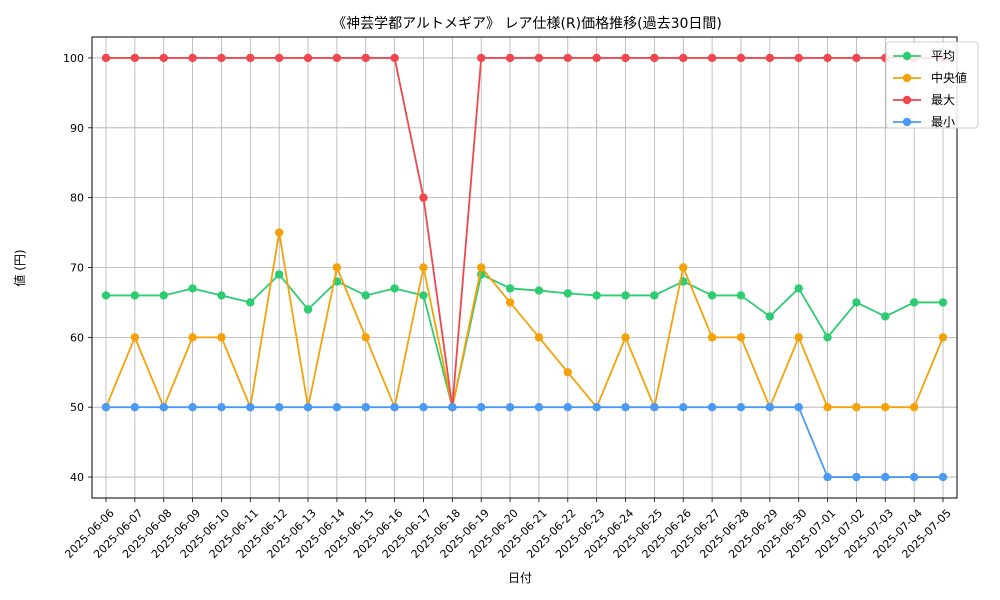 The width and height of the screenshot is (1000, 600). Describe the element at coordinates (77, 268) in the screenshot. I see `y-tick-label: 70` at that location.